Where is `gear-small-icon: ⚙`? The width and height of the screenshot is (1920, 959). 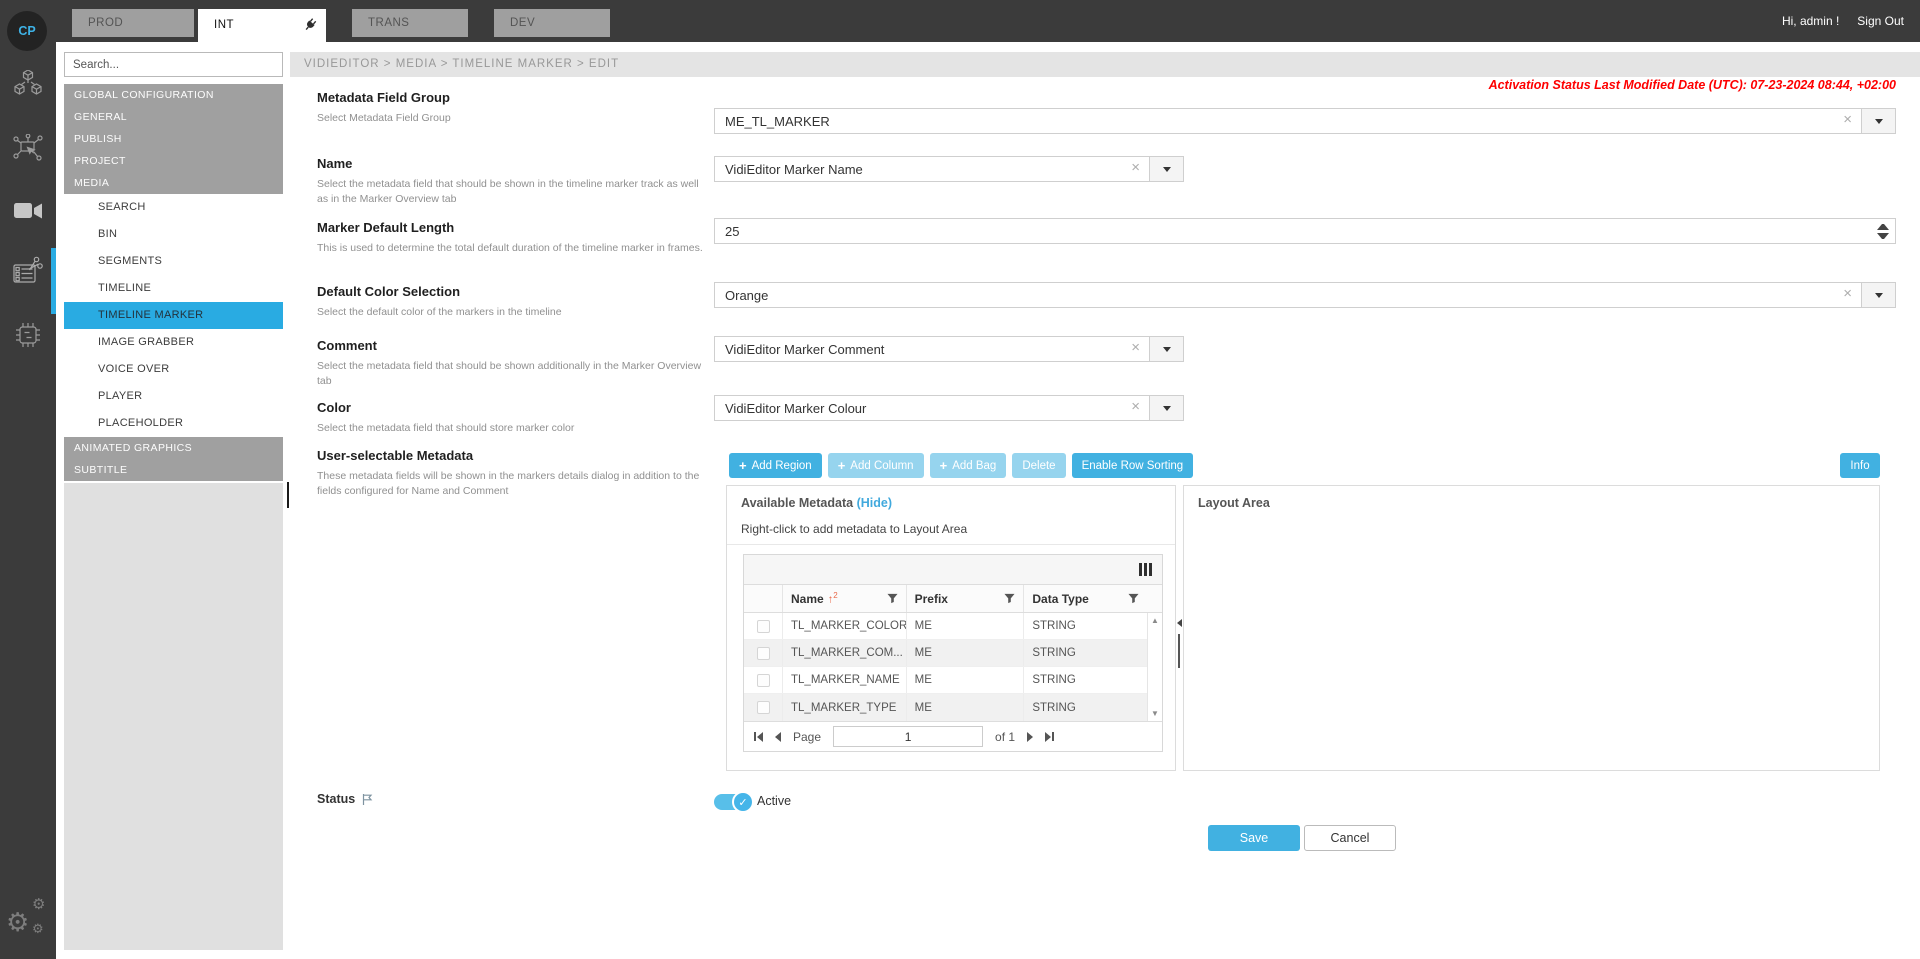
gear-small-icon: ⚙ is located at coordinates (39, 904).